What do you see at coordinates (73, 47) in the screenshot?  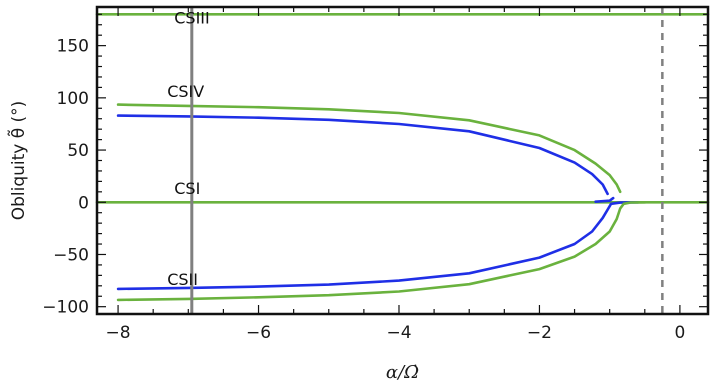 I see `y-tick-label: 150` at bounding box center [73, 47].